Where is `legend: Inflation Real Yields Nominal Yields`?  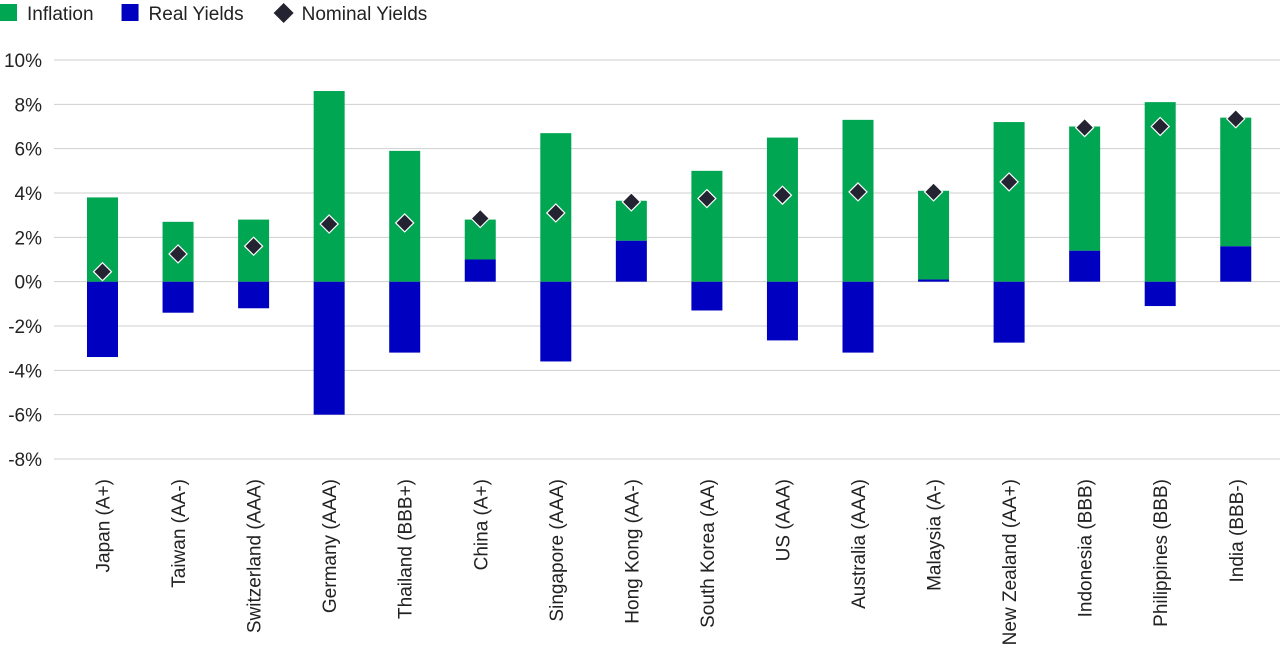
legend: Inflation Real Yields Nominal Yields is located at coordinates (213, 14).